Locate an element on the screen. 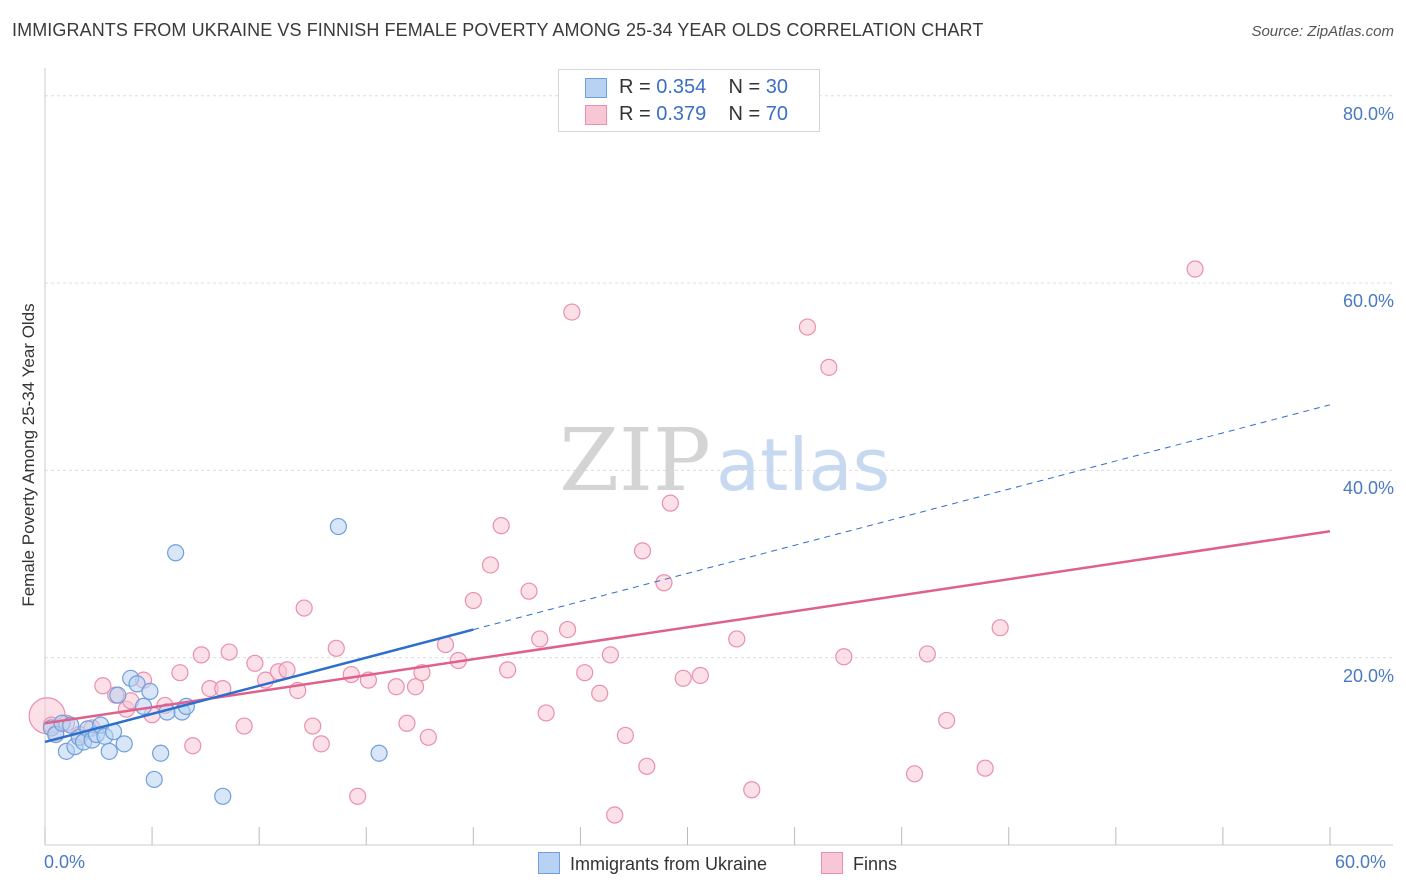 The height and width of the screenshot is (892, 1406). y-tick-label: 60.0% is located at coordinates (1368, 301).